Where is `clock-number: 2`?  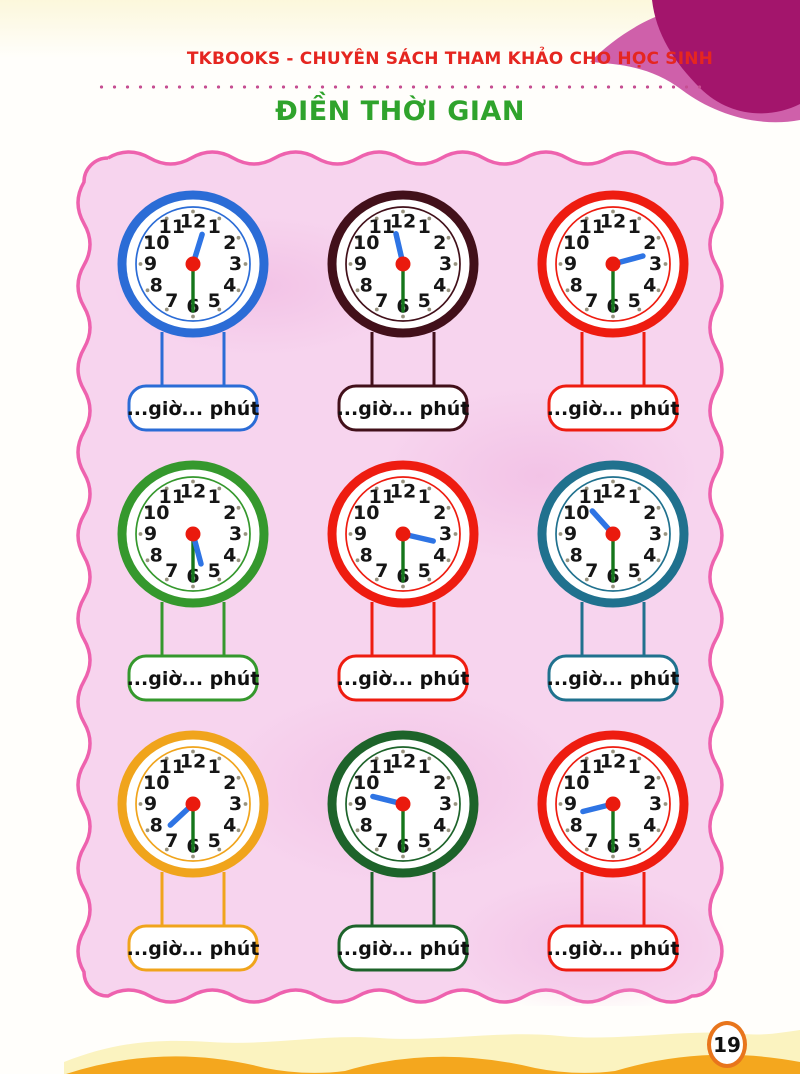
clock-number: 2 is located at coordinates (439, 243).